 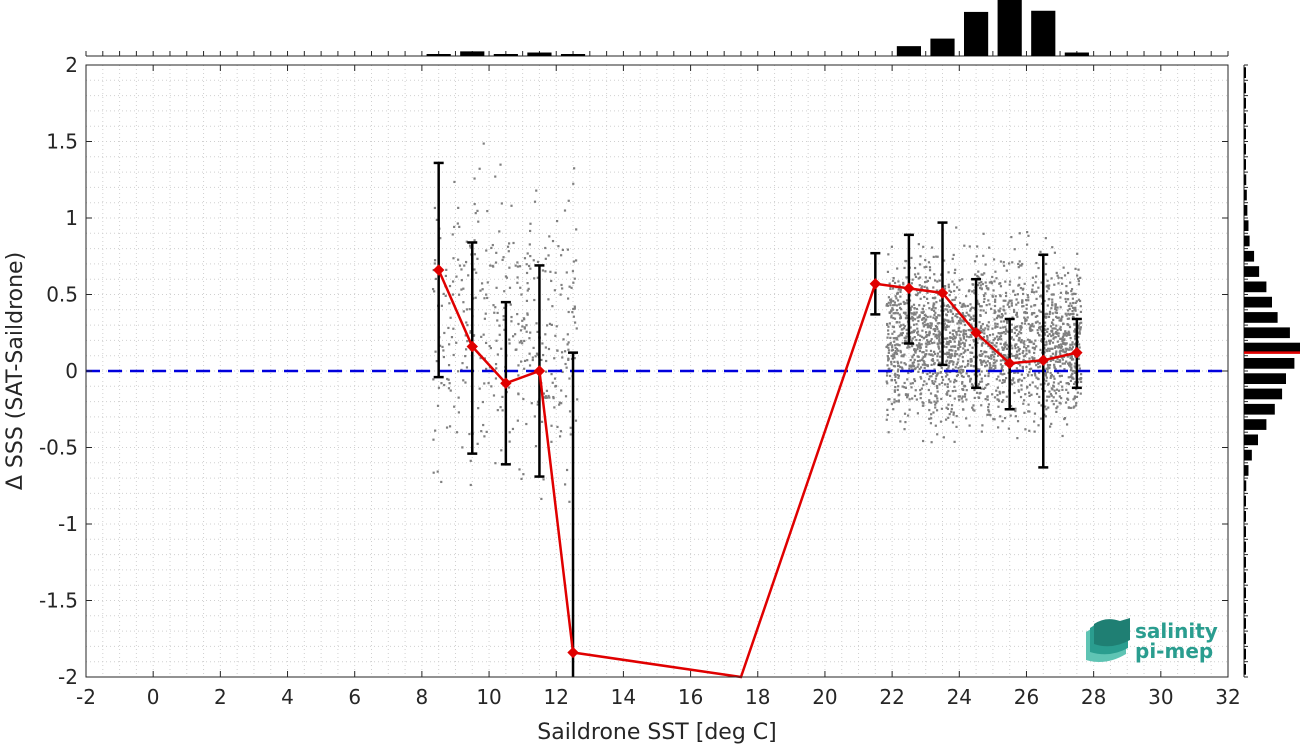 I want to click on right-hist-bar, so click(x=1259, y=409).